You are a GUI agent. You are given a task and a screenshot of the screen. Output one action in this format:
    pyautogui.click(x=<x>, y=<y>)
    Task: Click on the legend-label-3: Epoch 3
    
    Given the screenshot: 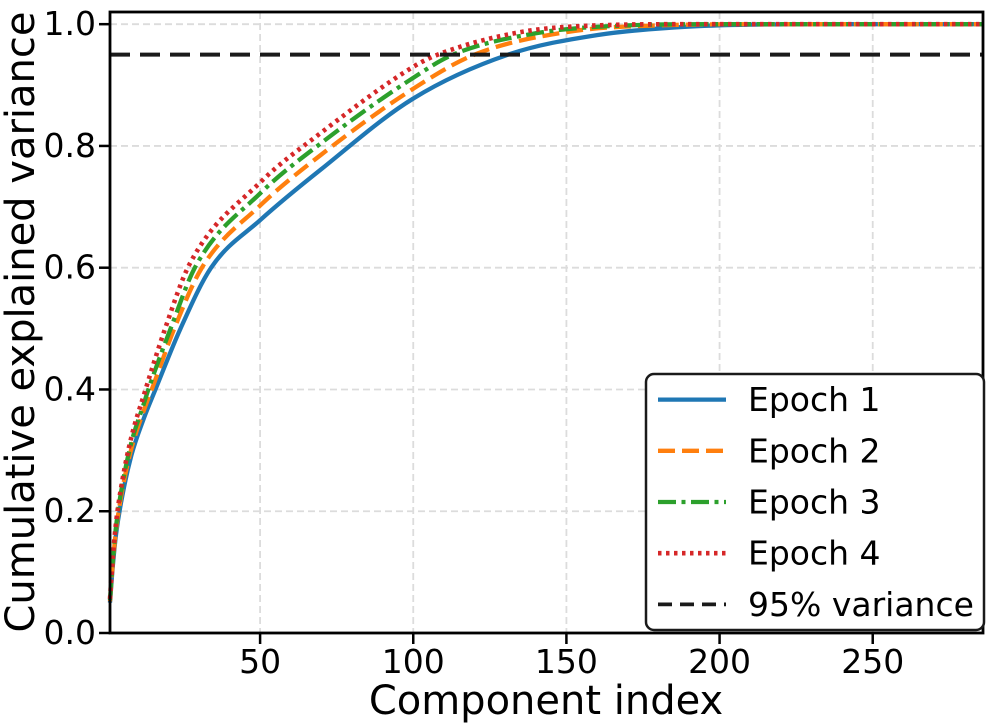 What is the action you would take?
    pyautogui.click(x=814, y=502)
    